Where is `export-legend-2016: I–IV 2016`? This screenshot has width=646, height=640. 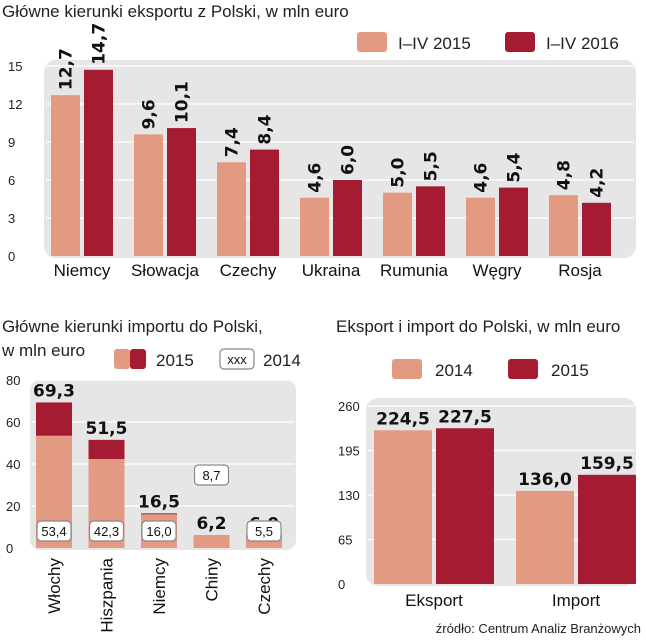 export-legend-2016: I–IV 2016 is located at coordinates (582, 43).